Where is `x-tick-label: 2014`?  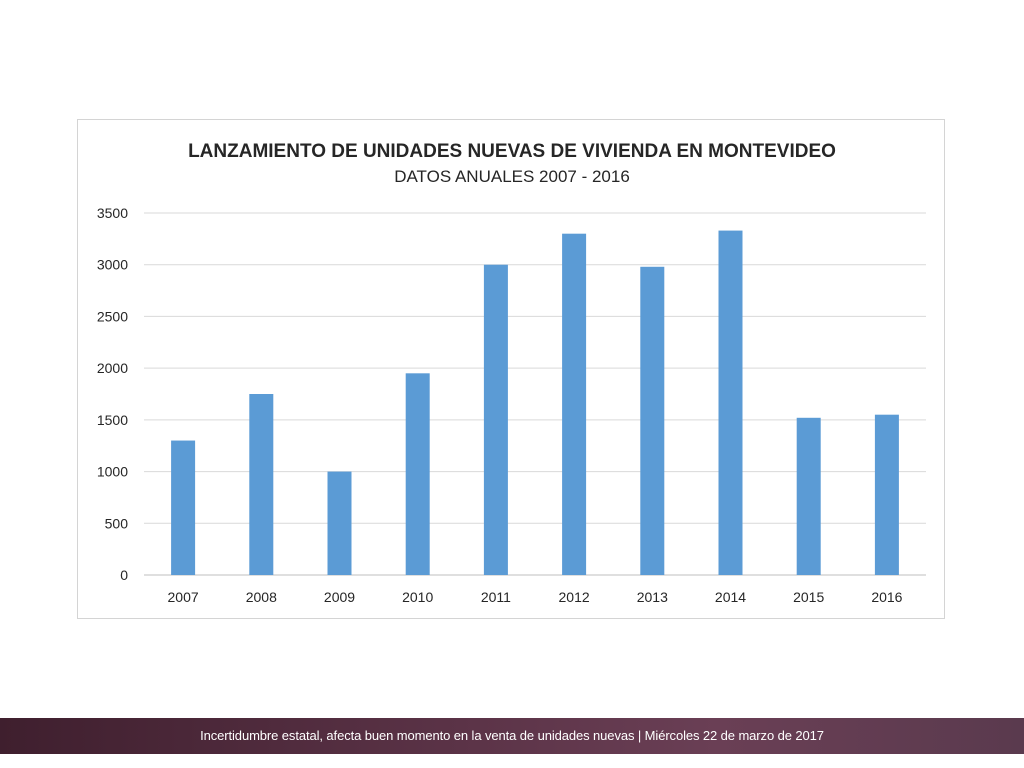
x-tick-label: 2014 is located at coordinates (730, 597).